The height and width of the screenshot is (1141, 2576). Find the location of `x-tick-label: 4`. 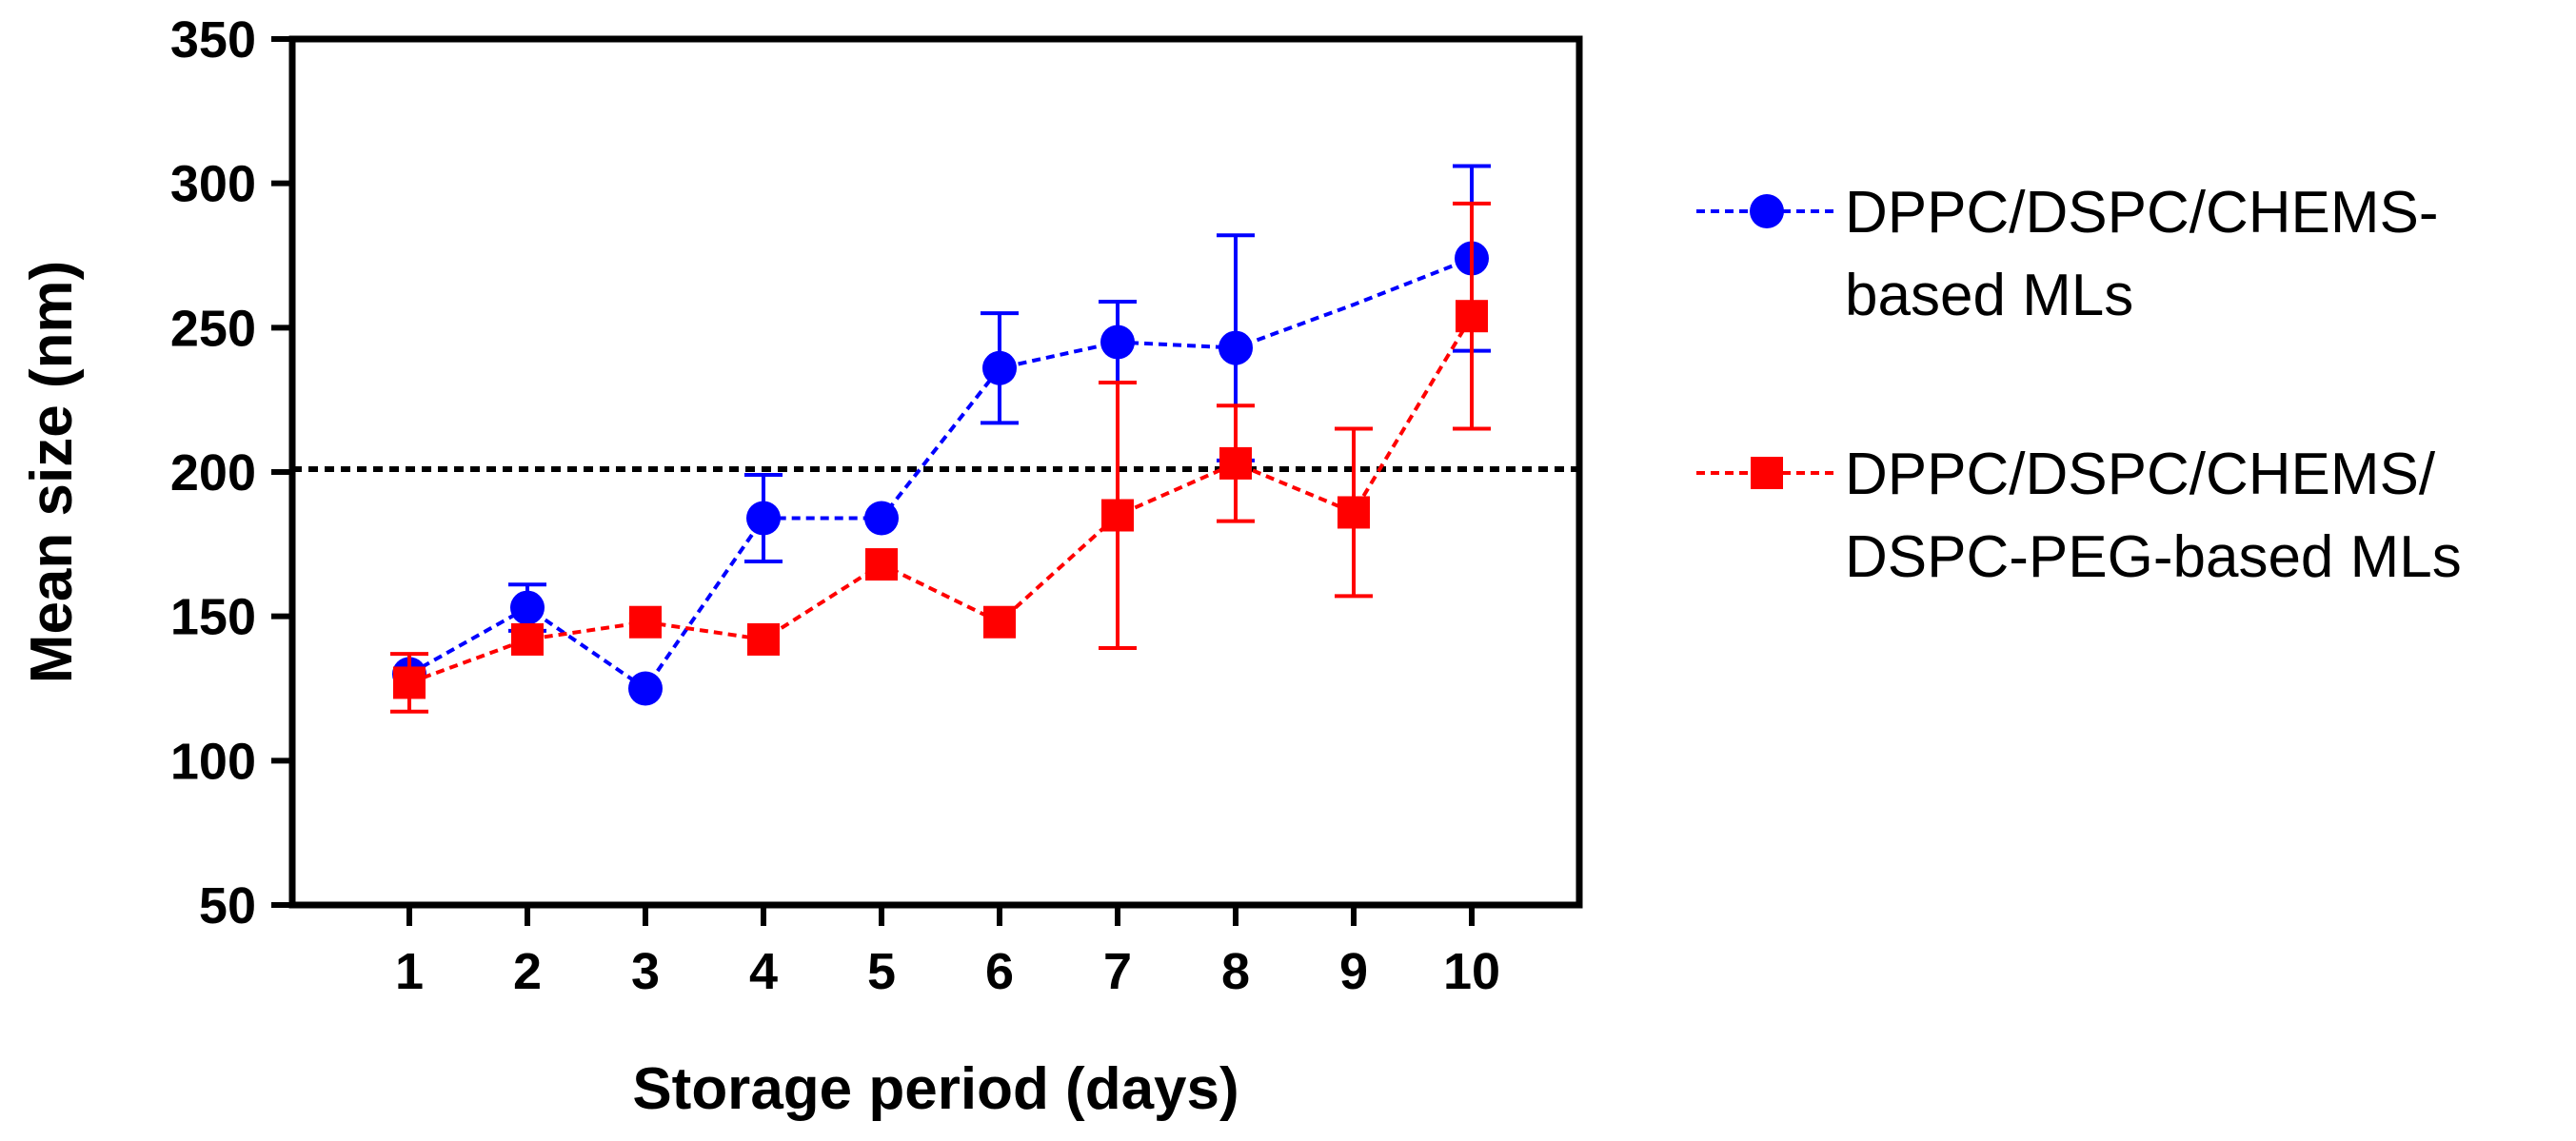

x-tick-label: 4 is located at coordinates (763, 972).